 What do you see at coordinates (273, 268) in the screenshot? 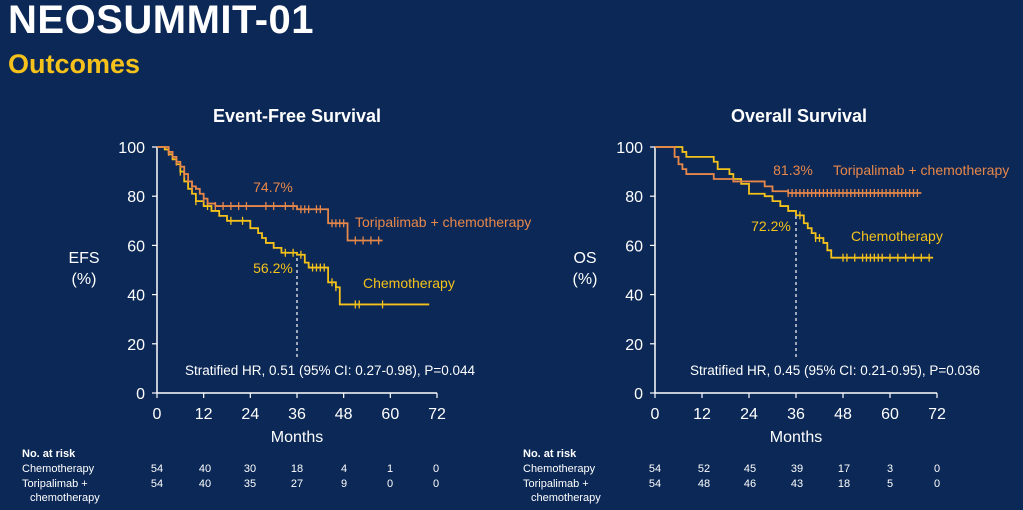
I see `landmark-value-chemotherapy: 56.2%` at bounding box center [273, 268].